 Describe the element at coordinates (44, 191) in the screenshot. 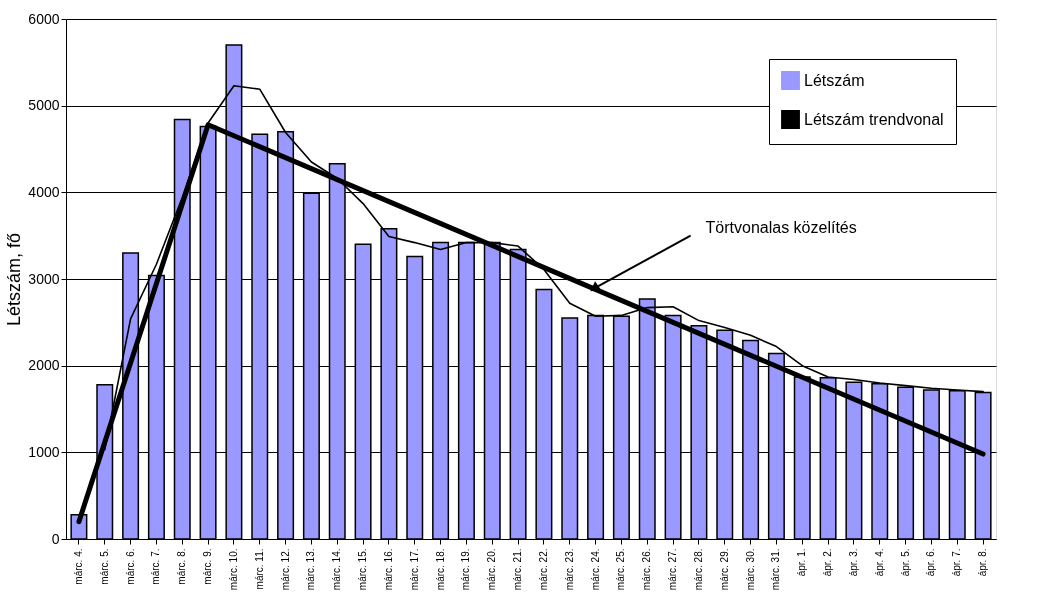

I see `y-tick-label: 4000` at that location.